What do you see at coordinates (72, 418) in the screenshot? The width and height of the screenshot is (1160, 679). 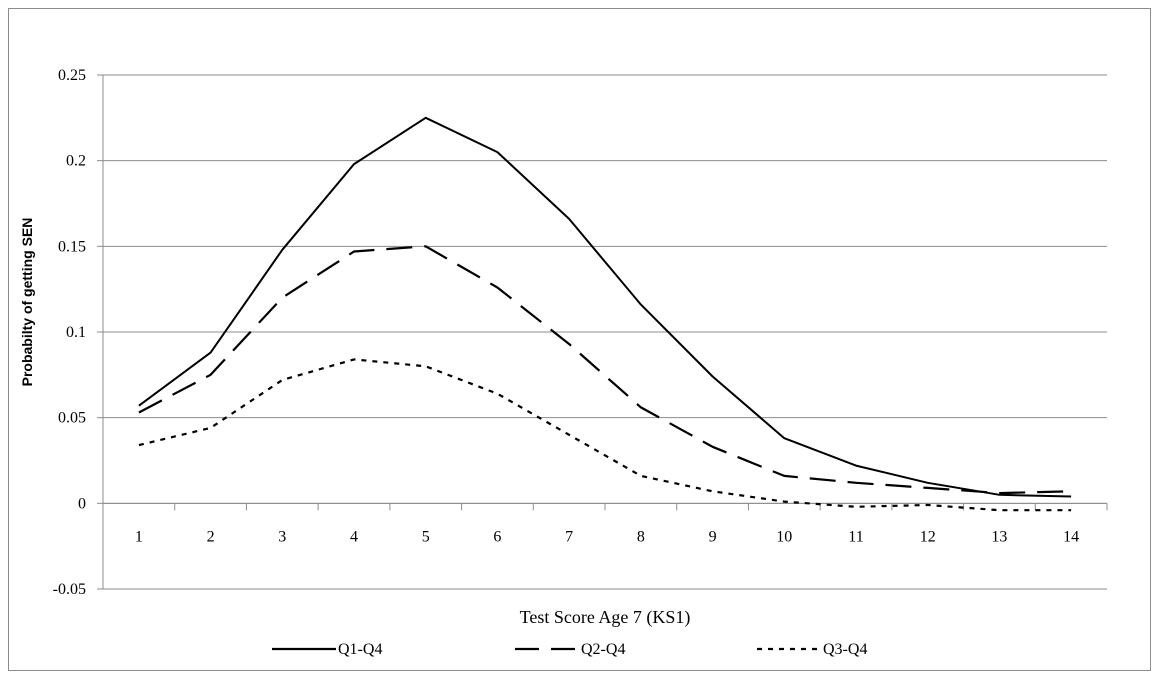 I see `y-tick-label: 0.05` at bounding box center [72, 418].